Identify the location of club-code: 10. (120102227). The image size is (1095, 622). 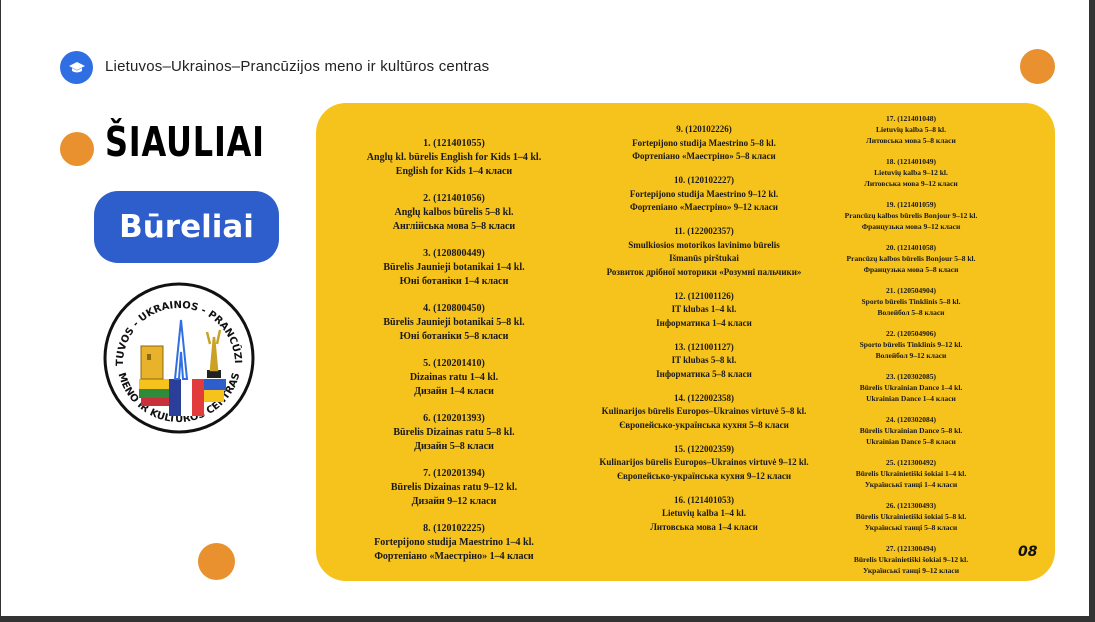
(704, 180).